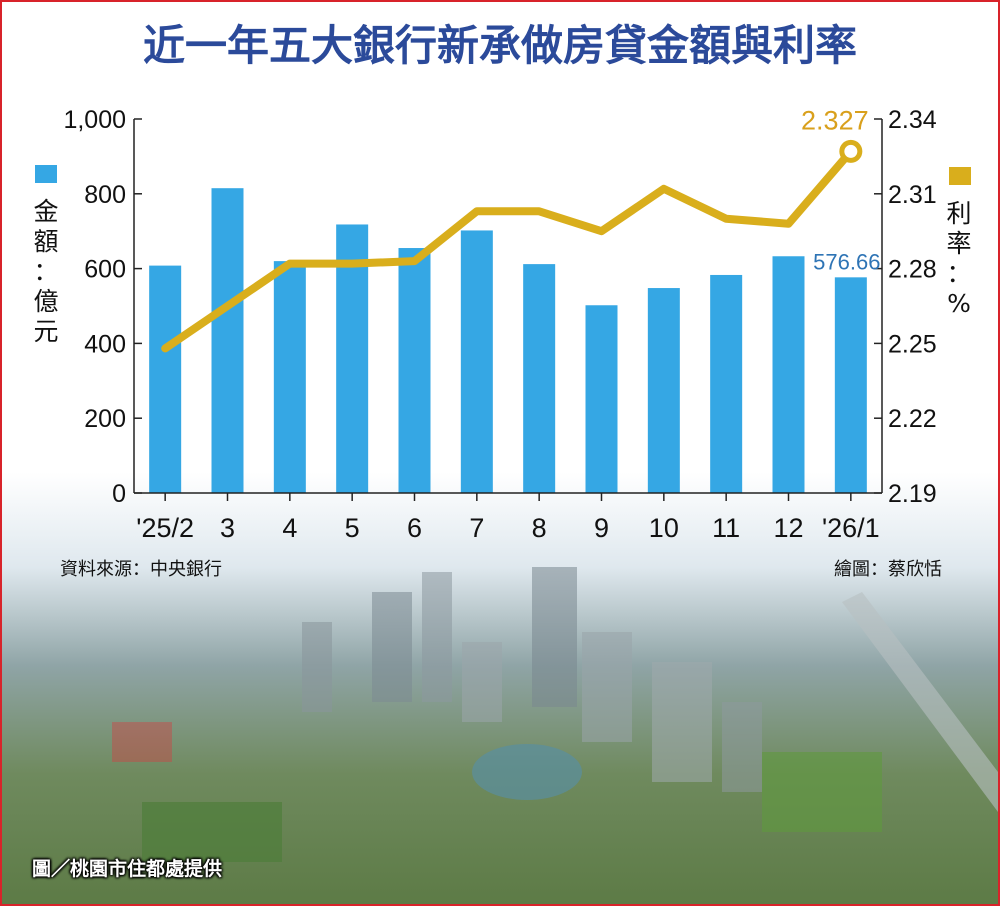  Describe the element at coordinates (912, 344) in the screenshot. I see `right-tick-label: 2.25` at that location.